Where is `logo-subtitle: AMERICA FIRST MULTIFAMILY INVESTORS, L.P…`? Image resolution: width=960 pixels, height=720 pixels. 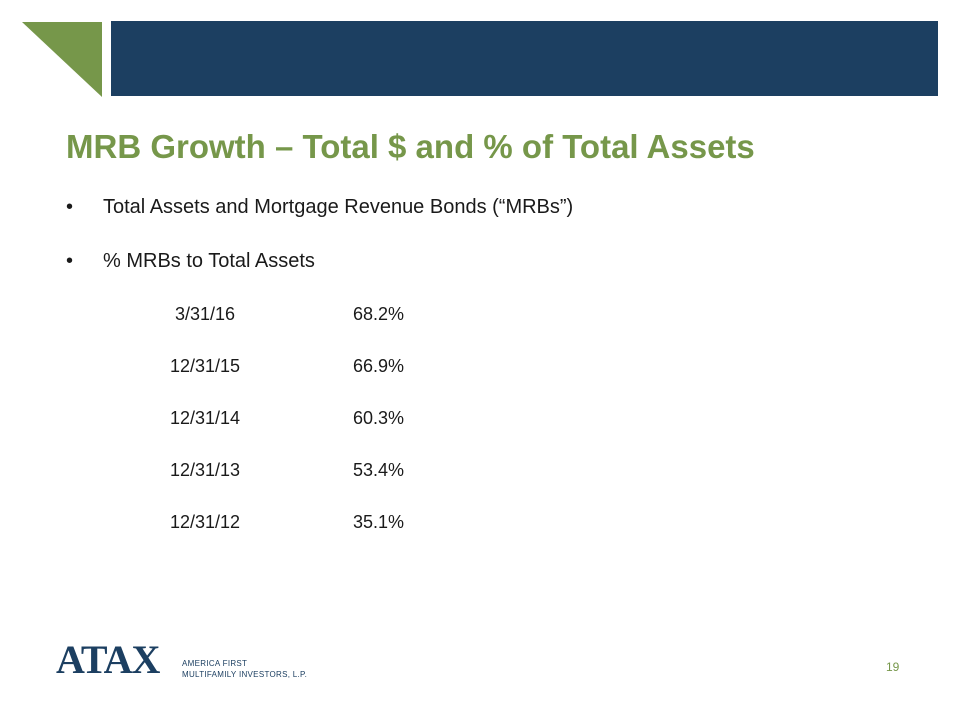 logo-subtitle: AMERICA FIRST MULTIFAMILY INVESTORS, L.P… is located at coordinates (244, 669).